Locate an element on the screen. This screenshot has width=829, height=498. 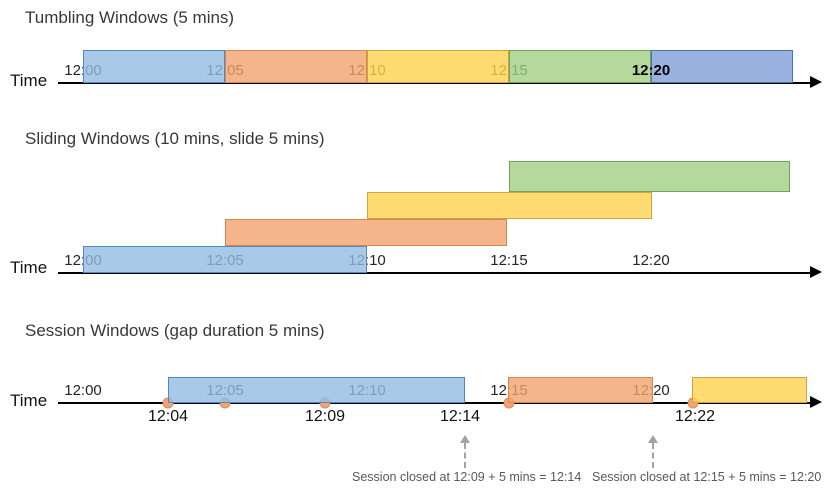
session-tick-label-12:00: 12:00 is located at coordinates (83, 390).